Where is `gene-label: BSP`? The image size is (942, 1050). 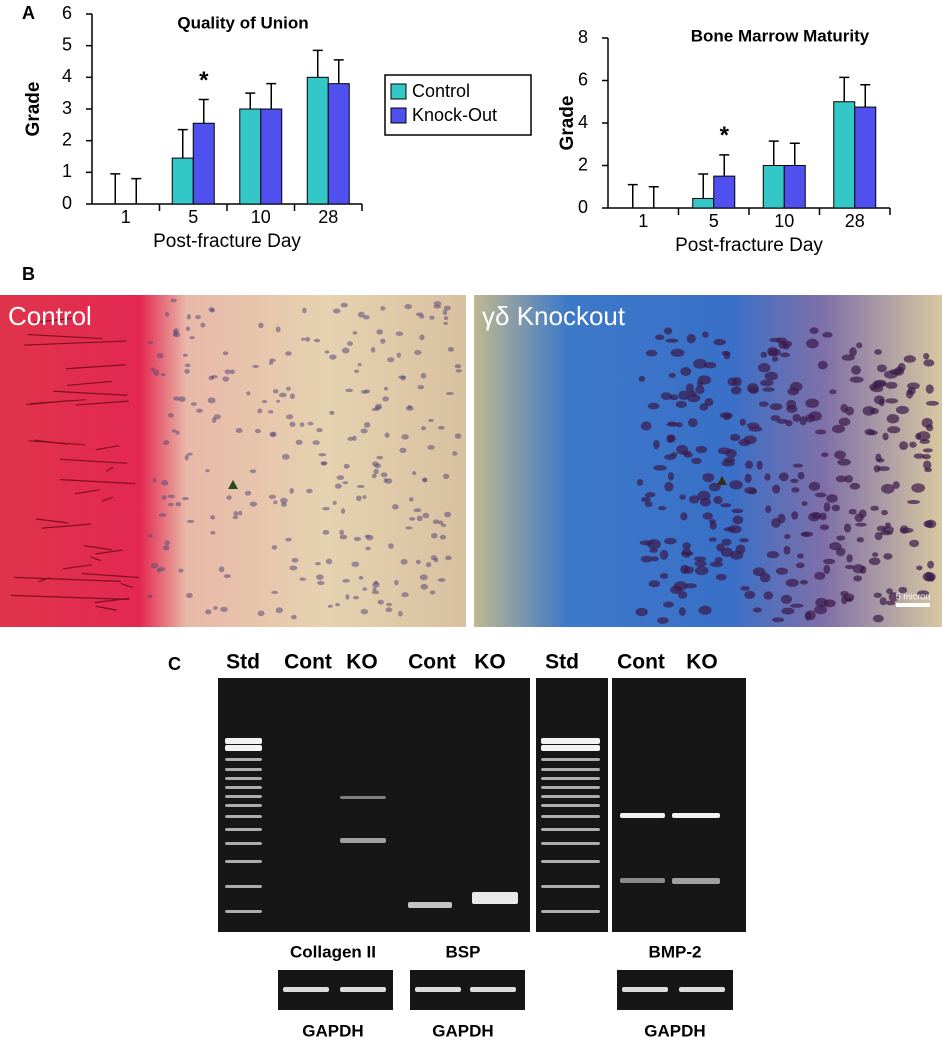 gene-label: BSP is located at coordinates (463, 951).